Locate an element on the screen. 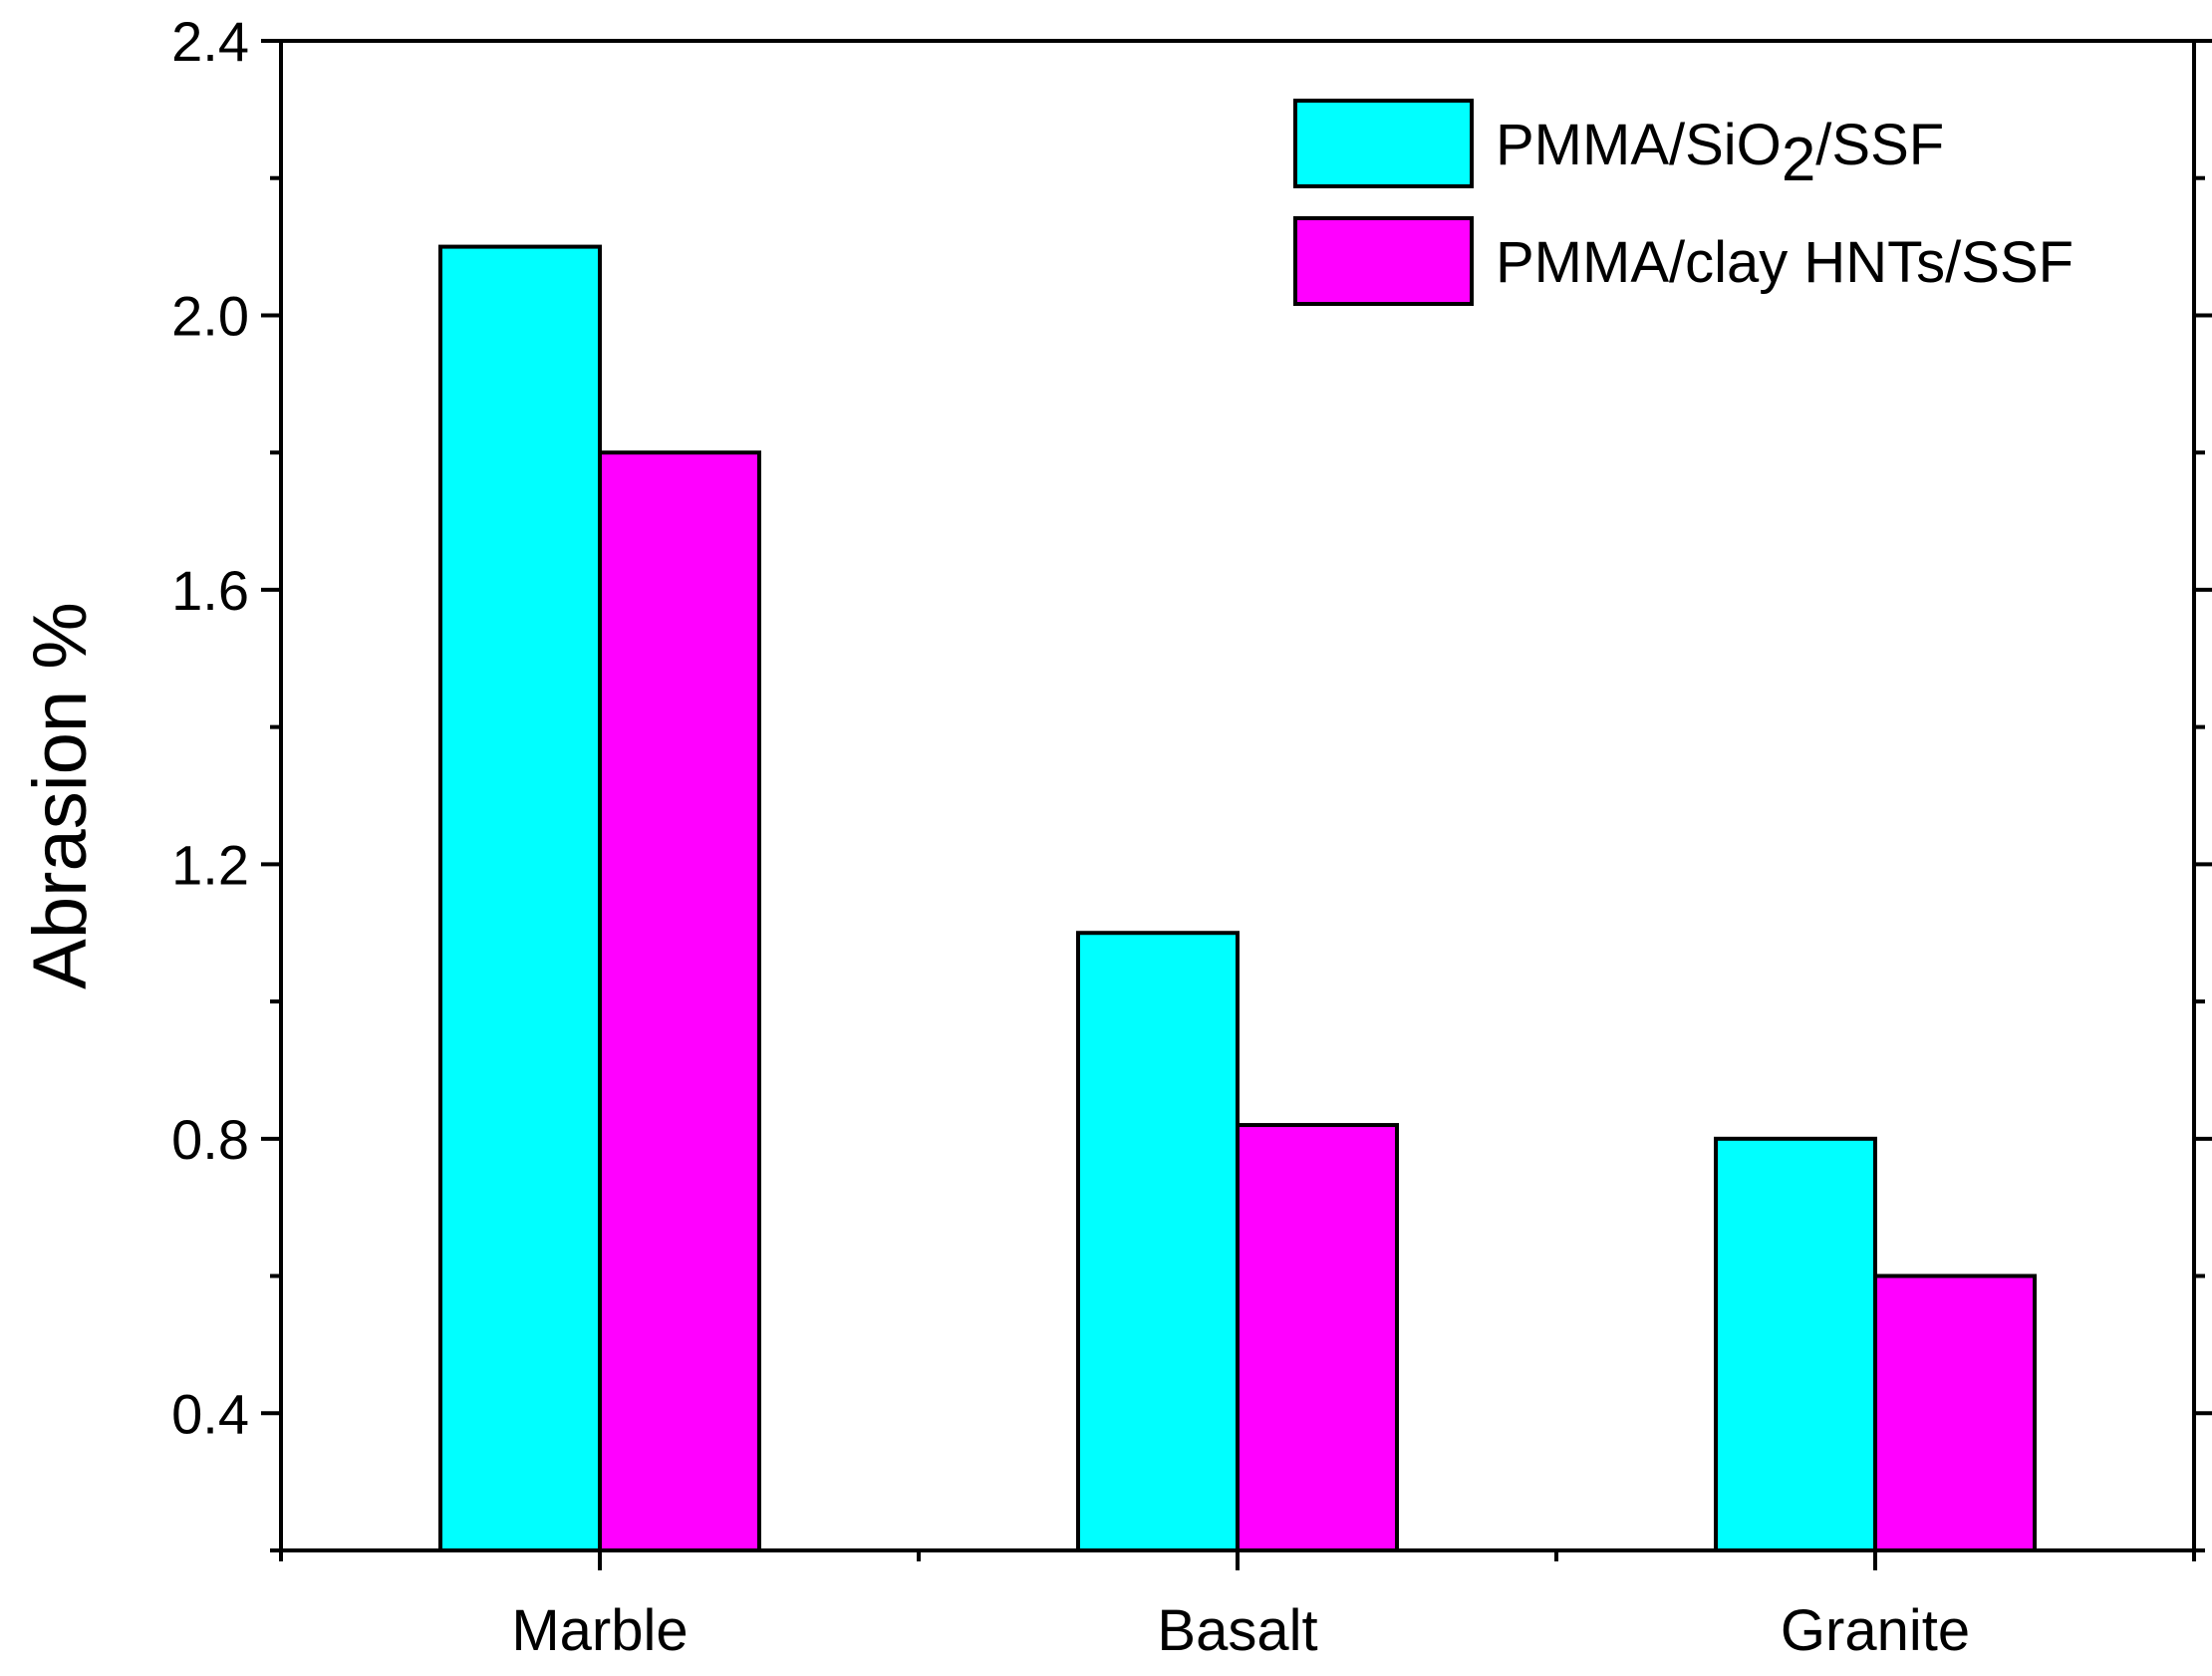 This screenshot has width=2212, height=1676. y-axis-title: Abrasion % is located at coordinates (61, 795).